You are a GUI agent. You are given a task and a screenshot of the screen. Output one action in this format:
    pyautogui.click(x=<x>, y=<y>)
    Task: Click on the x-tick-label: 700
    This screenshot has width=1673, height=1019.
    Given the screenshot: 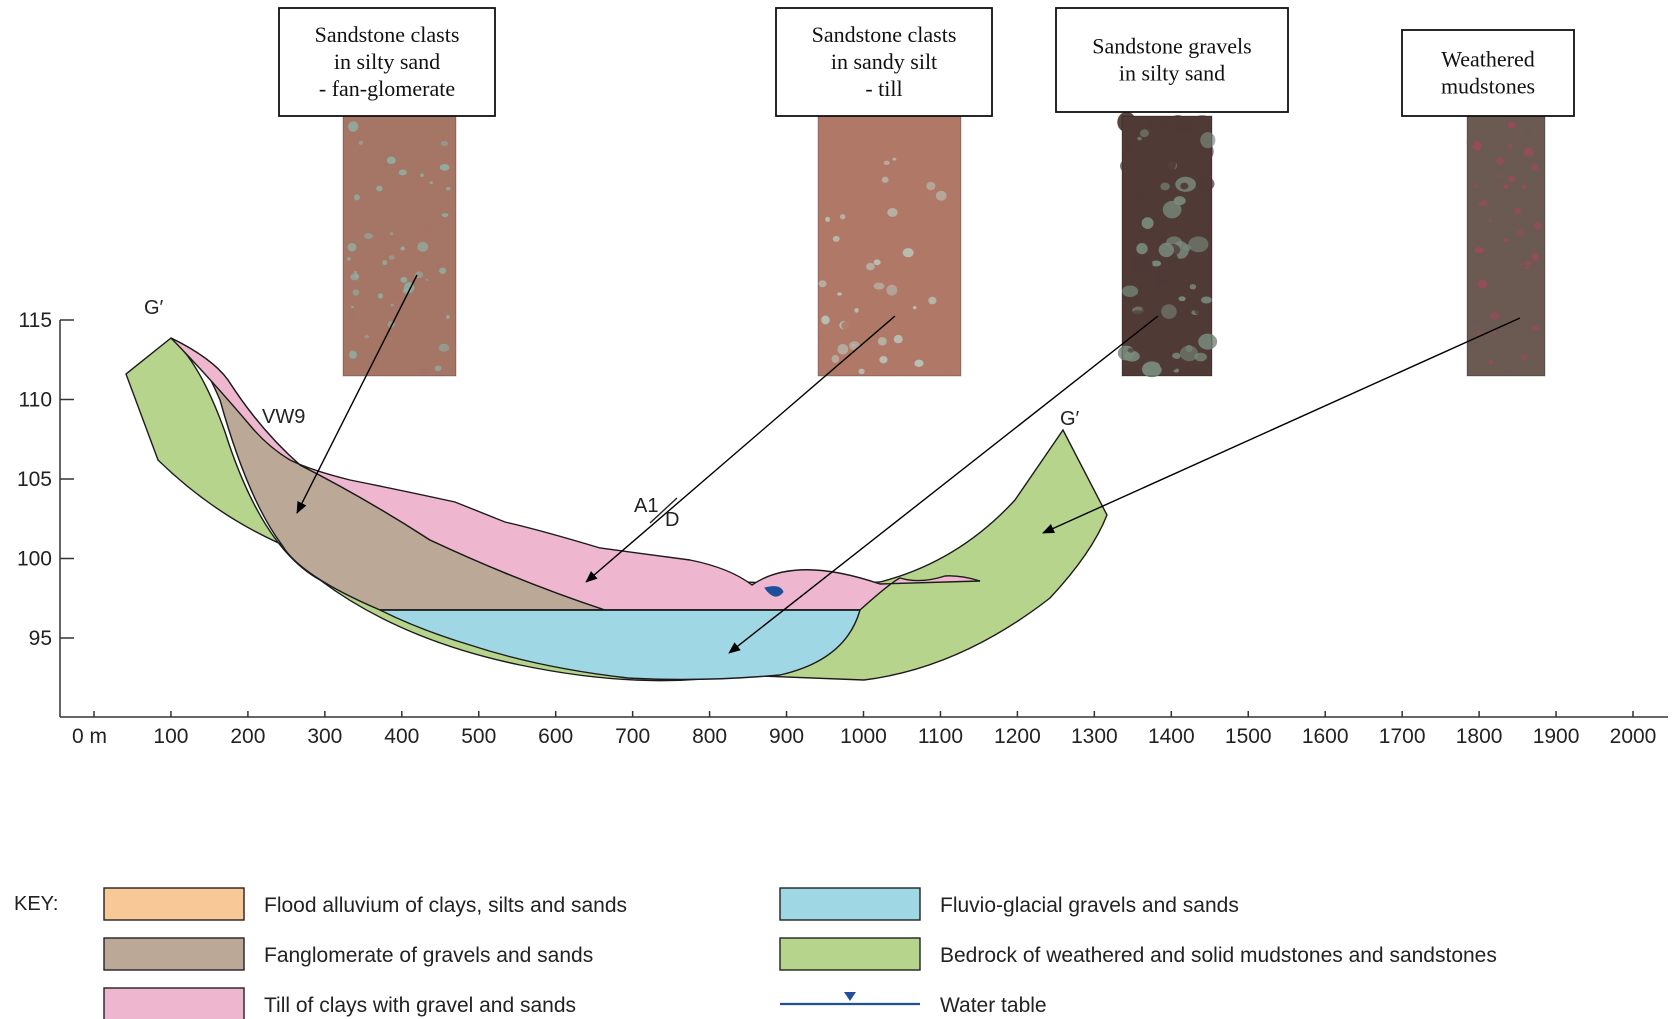 What is the action you would take?
    pyautogui.click(x=632, y=736)
    